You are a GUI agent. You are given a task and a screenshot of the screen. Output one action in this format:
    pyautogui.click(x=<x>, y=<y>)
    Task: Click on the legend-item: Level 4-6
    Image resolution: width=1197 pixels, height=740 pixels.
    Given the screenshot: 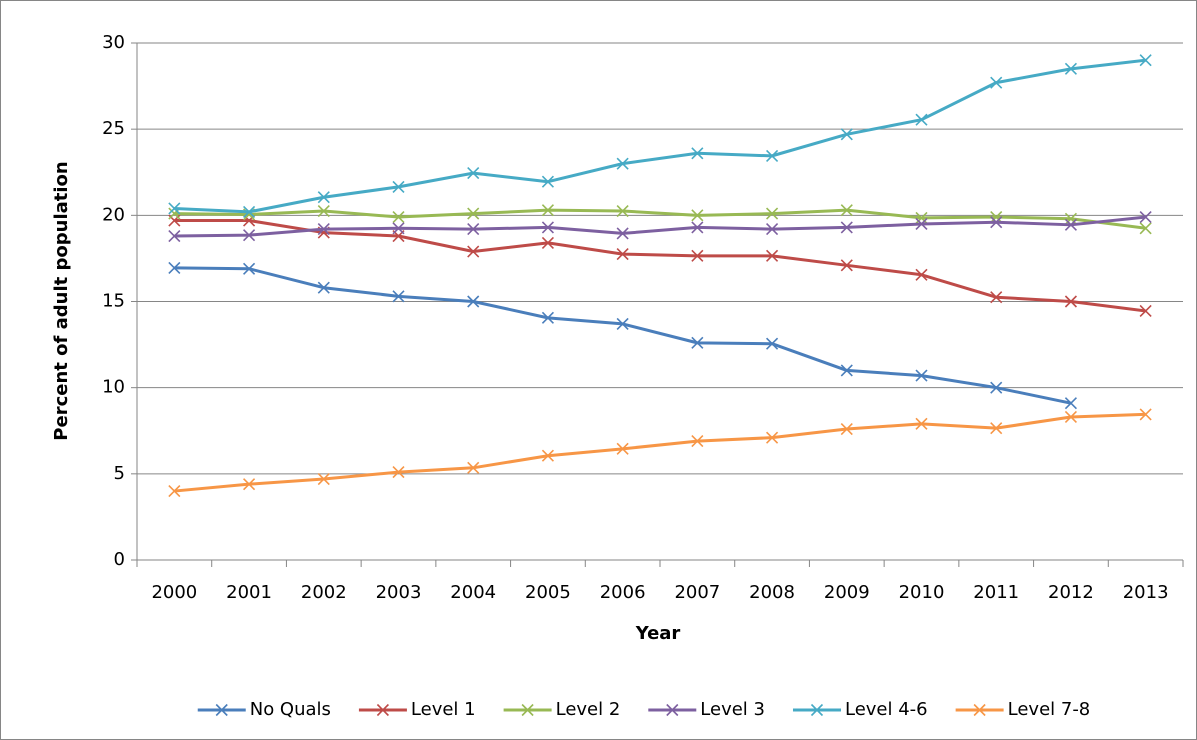 What is the action you would take?
    pyautogui.click(x=860, y=709)
    